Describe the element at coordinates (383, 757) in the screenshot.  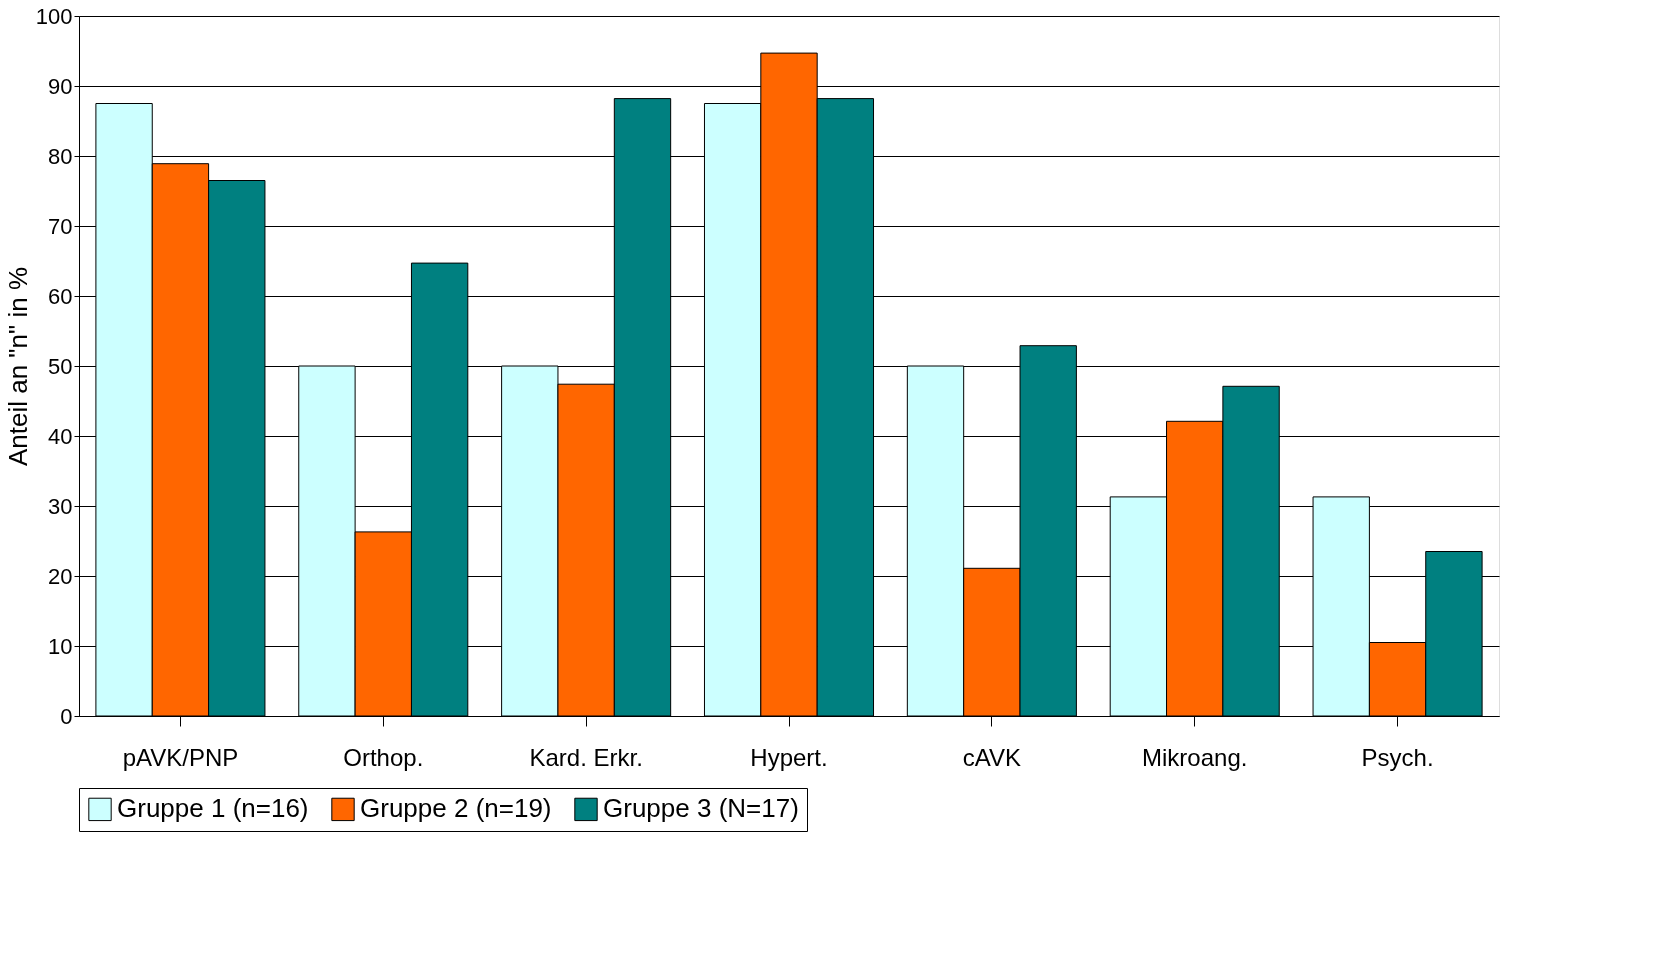
I see `x-tick-label: Orthop.` at that location.